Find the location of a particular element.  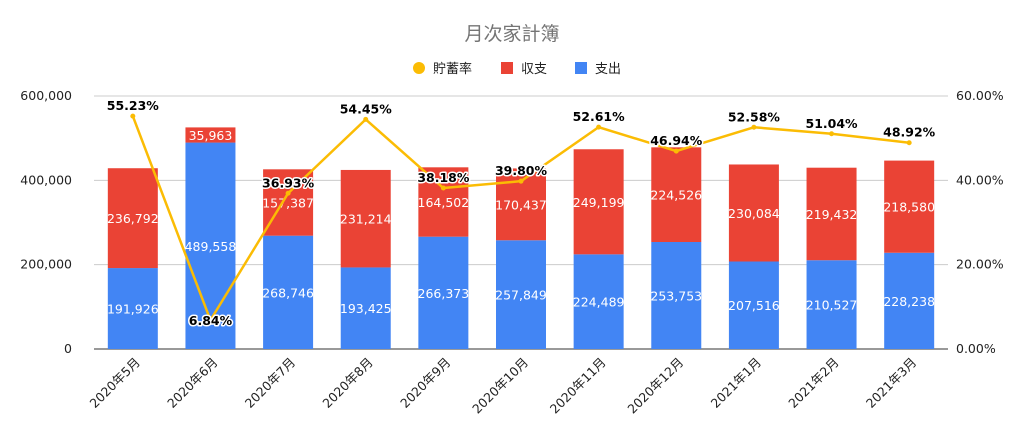

data-label: 210,527 is located at coordinates (832, 305).